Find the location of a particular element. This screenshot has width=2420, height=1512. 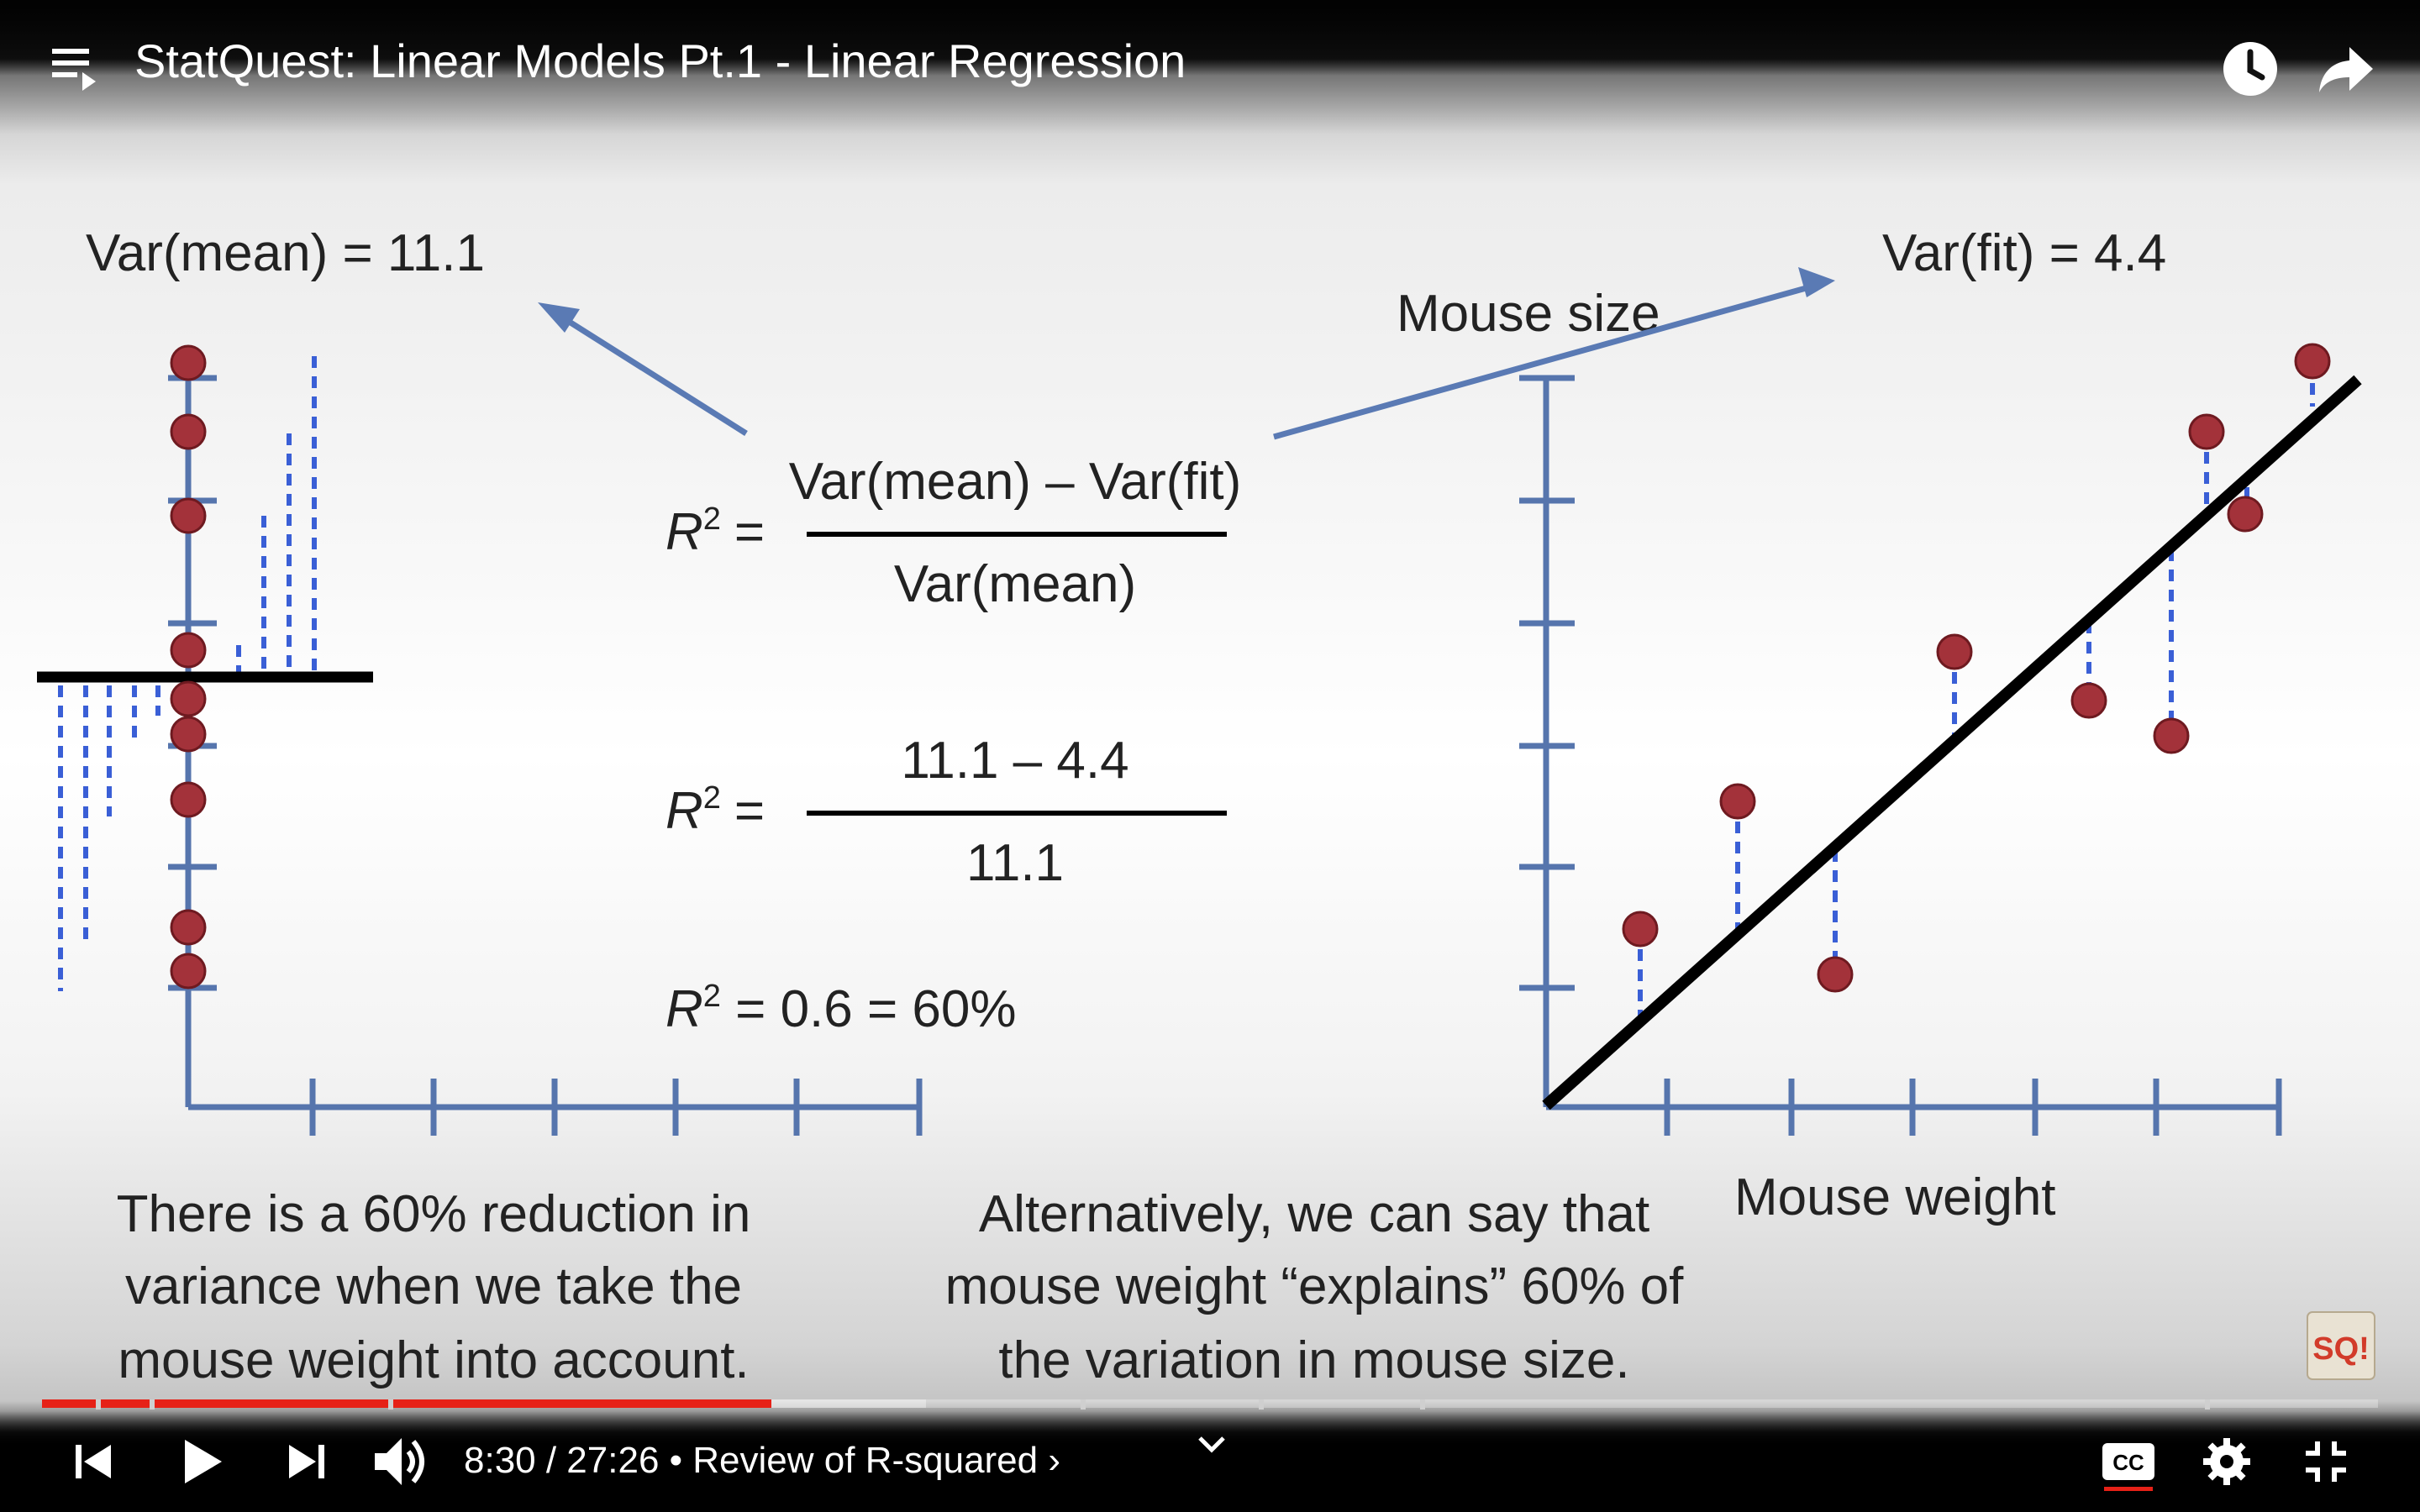

exit-fullscreen-icon is located at coordinates (2326, 1461).